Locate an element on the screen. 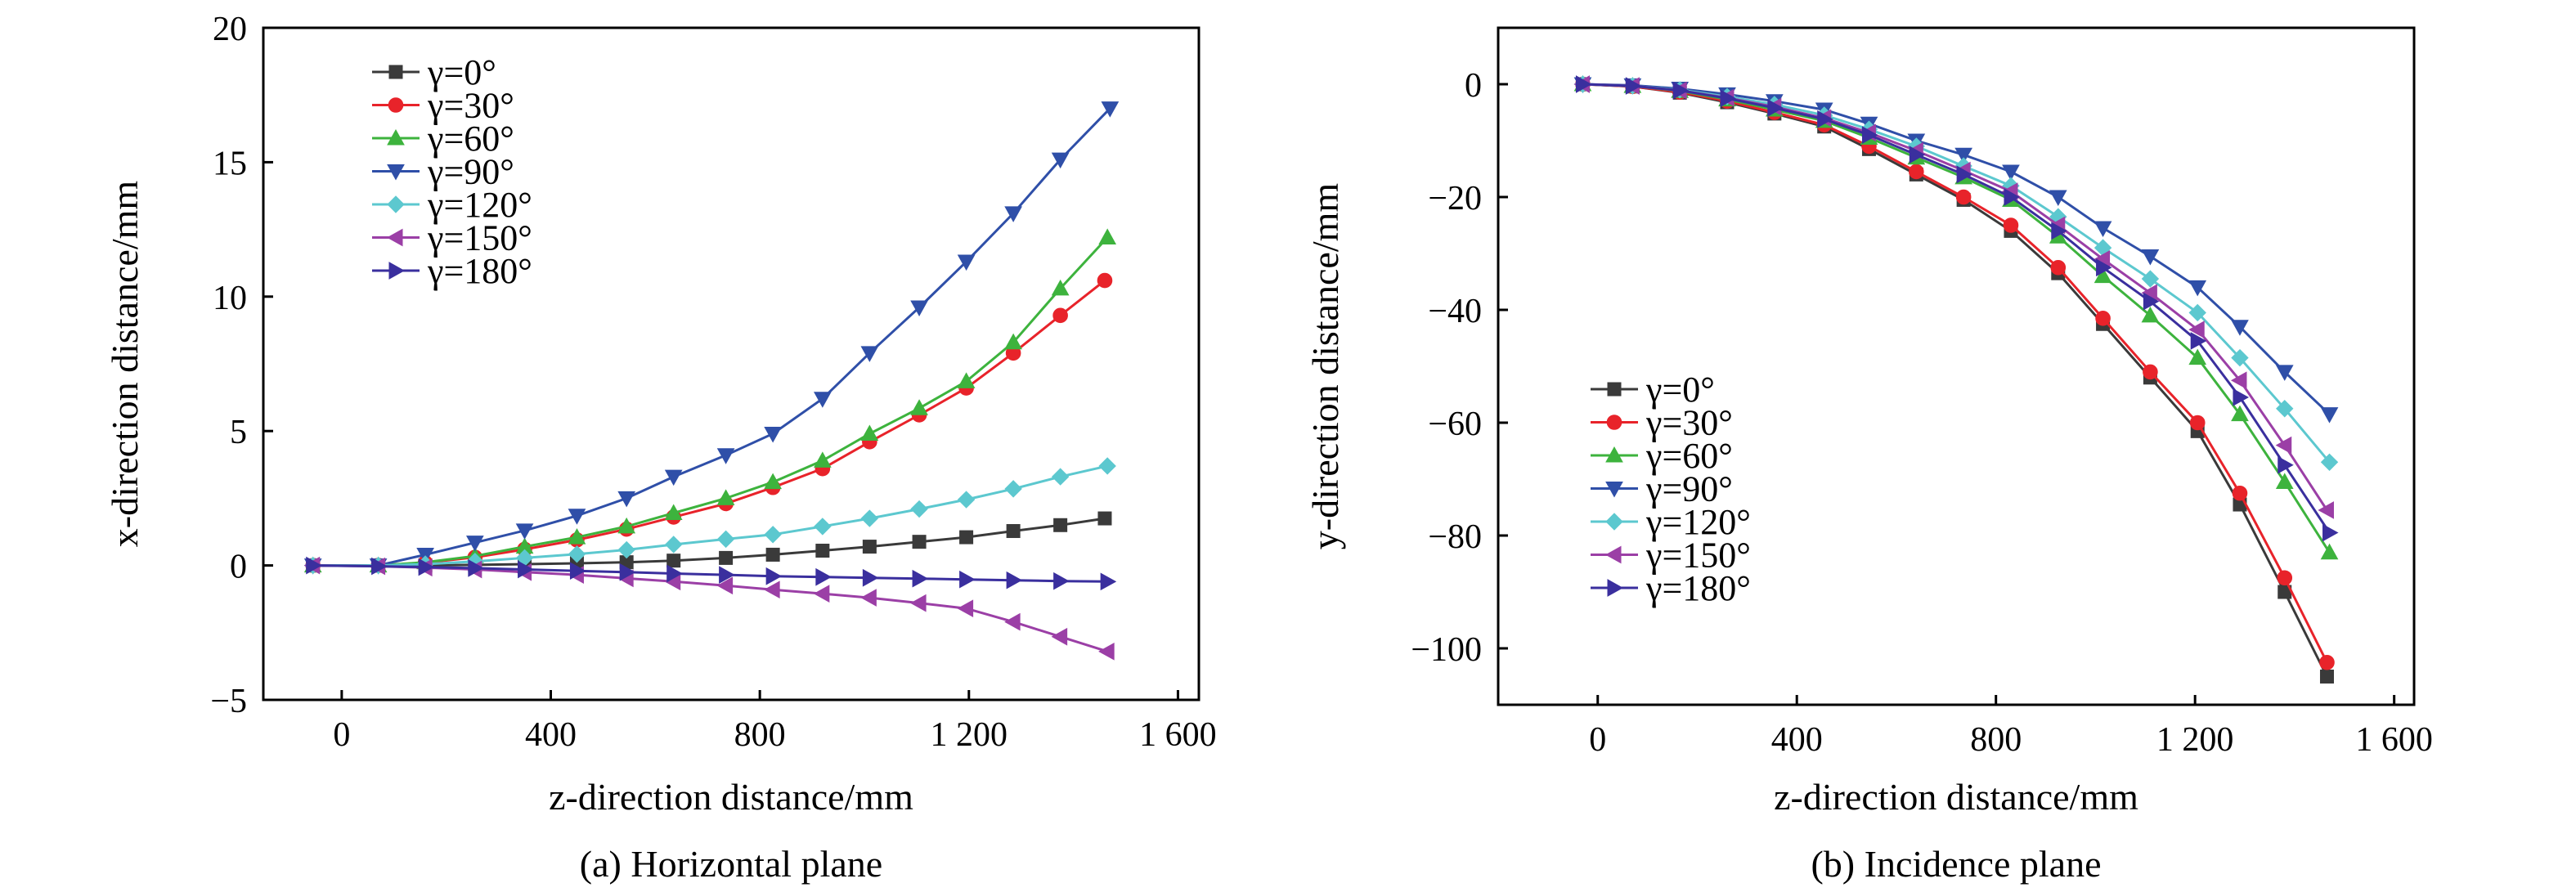 This screenshot has width=2576, height=892. y-tick-label: −5 is located at coordinates (228, 701).